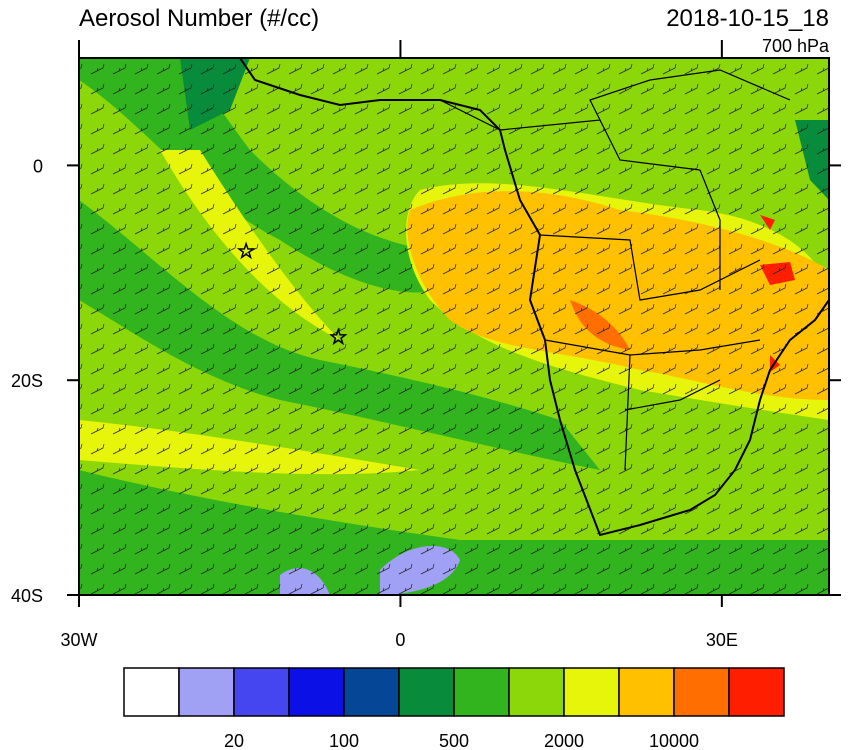 This screenshot has width=850, height=750. Describe the element at coordinates (199, 18) in the screenshot. I see `title: Aerosol Number (#/cc)` at that location.